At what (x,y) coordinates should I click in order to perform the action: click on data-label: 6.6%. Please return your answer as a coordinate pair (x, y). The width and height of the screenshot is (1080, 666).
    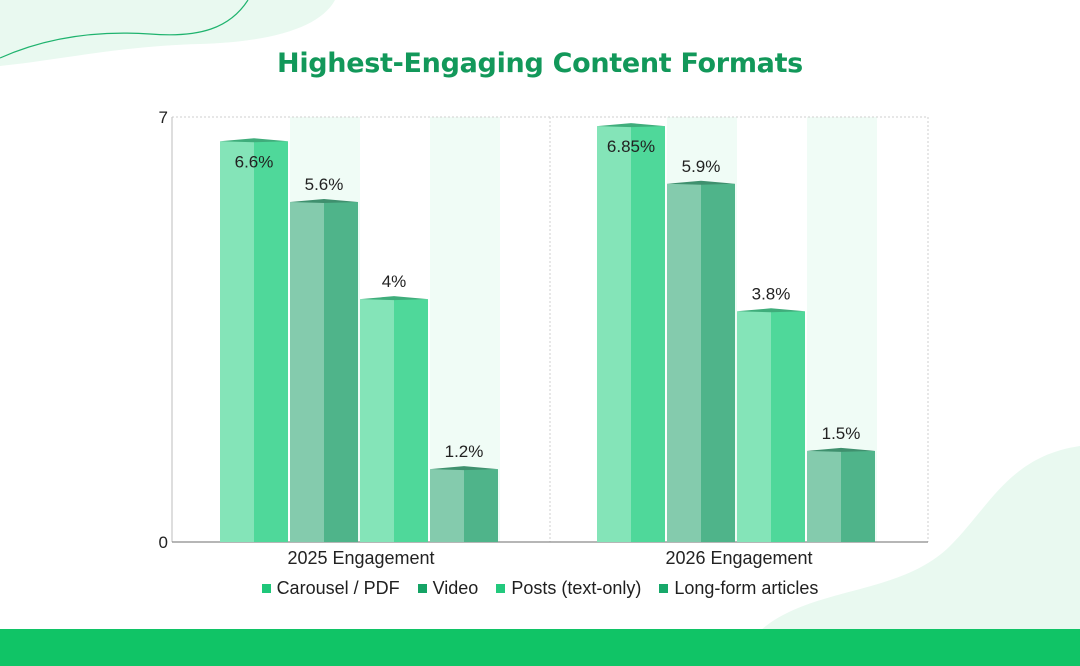
    Looking at the image, I should click on (254, 161).